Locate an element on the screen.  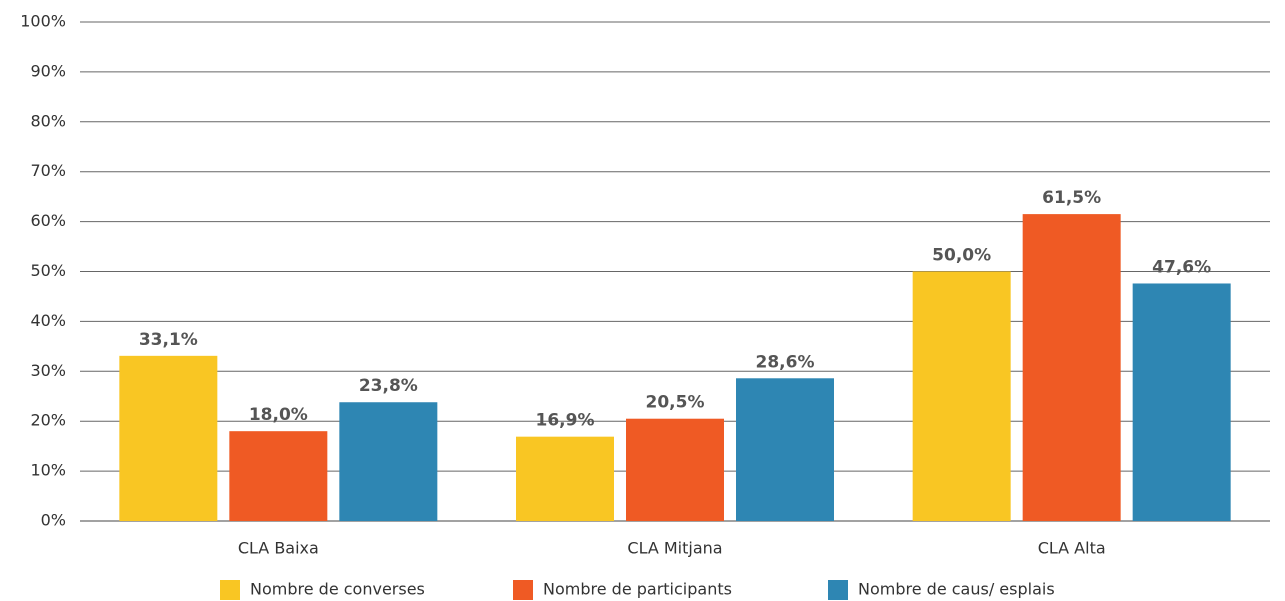
x-tick-label: CLA Mitjana is located at coordinates (674, 548).